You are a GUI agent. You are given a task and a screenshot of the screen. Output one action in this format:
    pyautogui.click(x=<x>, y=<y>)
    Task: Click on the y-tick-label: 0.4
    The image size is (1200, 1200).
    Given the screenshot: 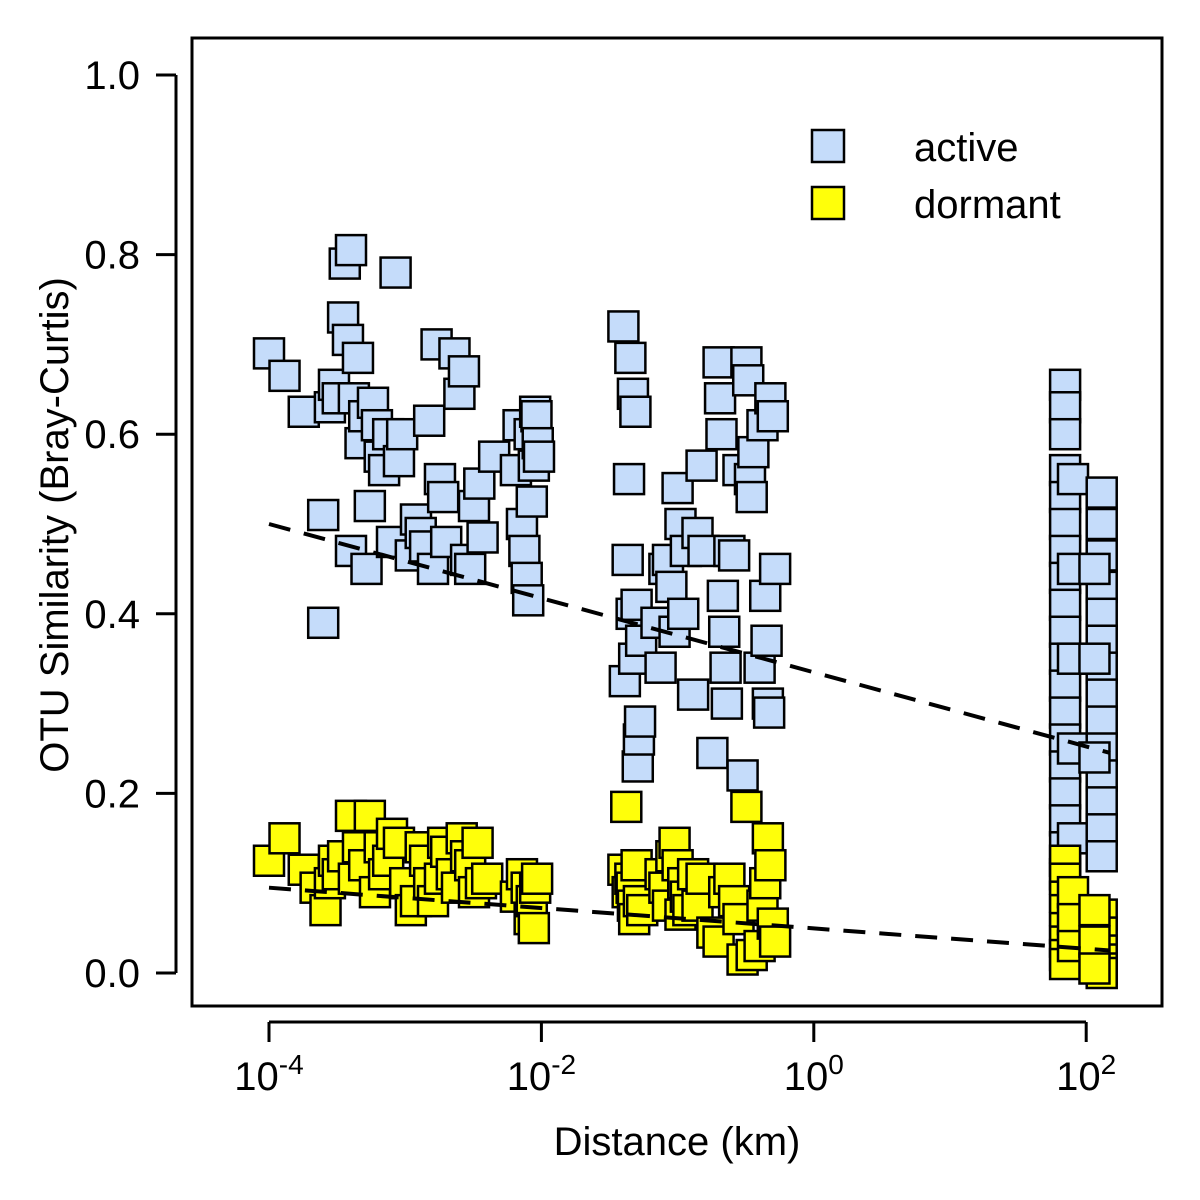 What is the action you would take?
    pyautogui.click(x=112, y=615)
    